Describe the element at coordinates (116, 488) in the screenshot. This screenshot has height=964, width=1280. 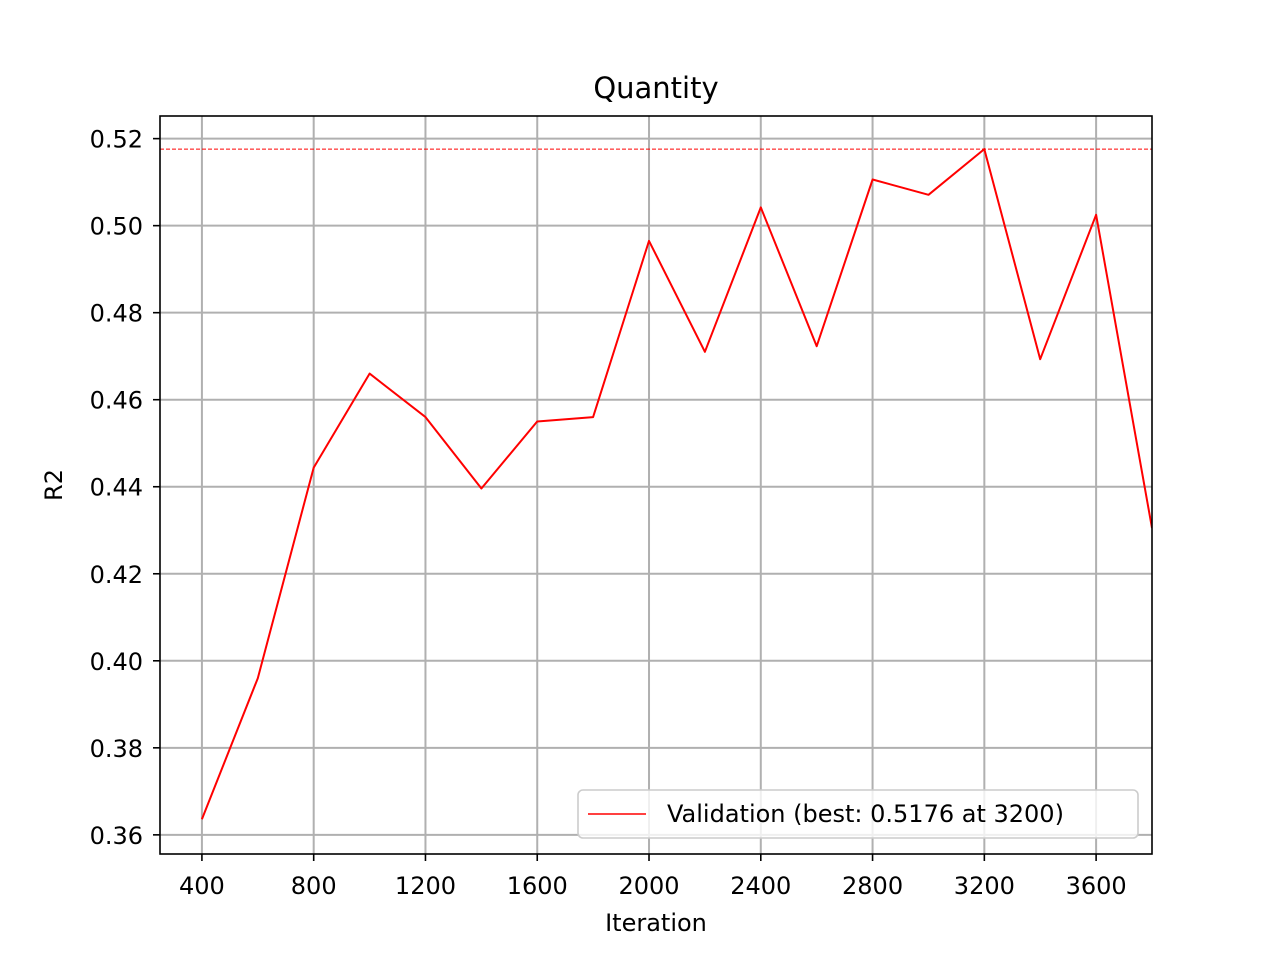
I see `y-tick-label: 0.44` at that location.